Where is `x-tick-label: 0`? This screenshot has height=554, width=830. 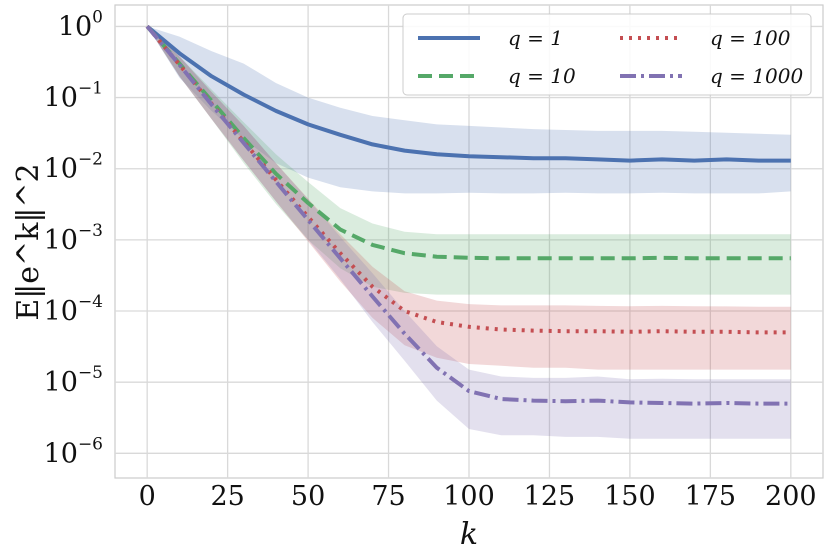 x-tick-label: 0 is located at coordinates (147, 496).